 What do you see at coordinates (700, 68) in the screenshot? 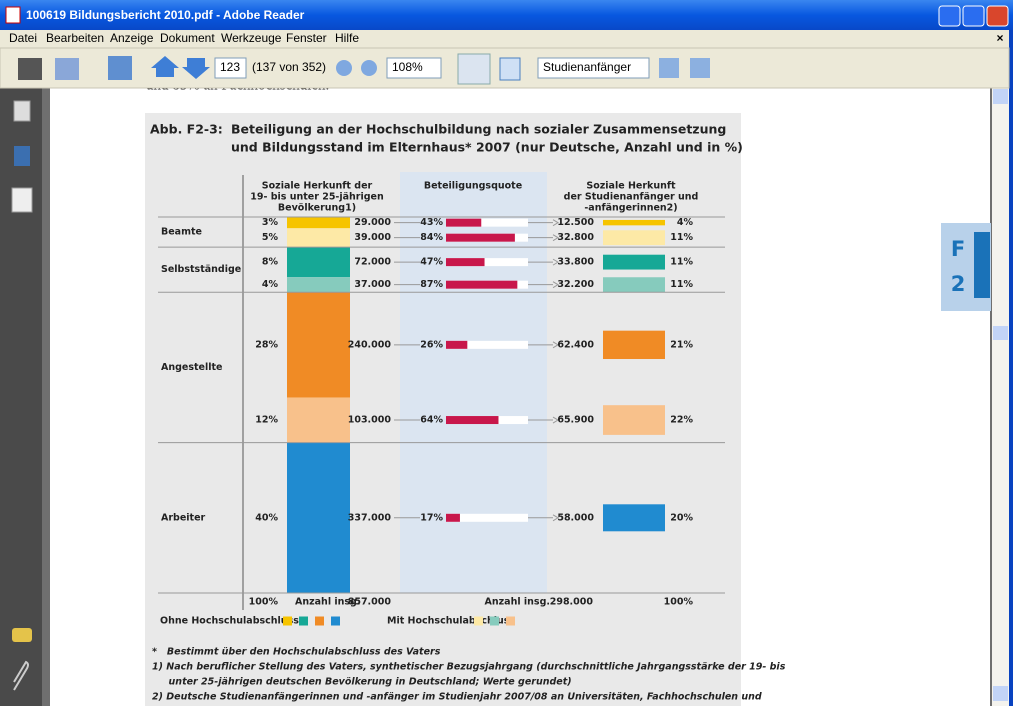
I see `find-next` at bounding box center [700, 68].